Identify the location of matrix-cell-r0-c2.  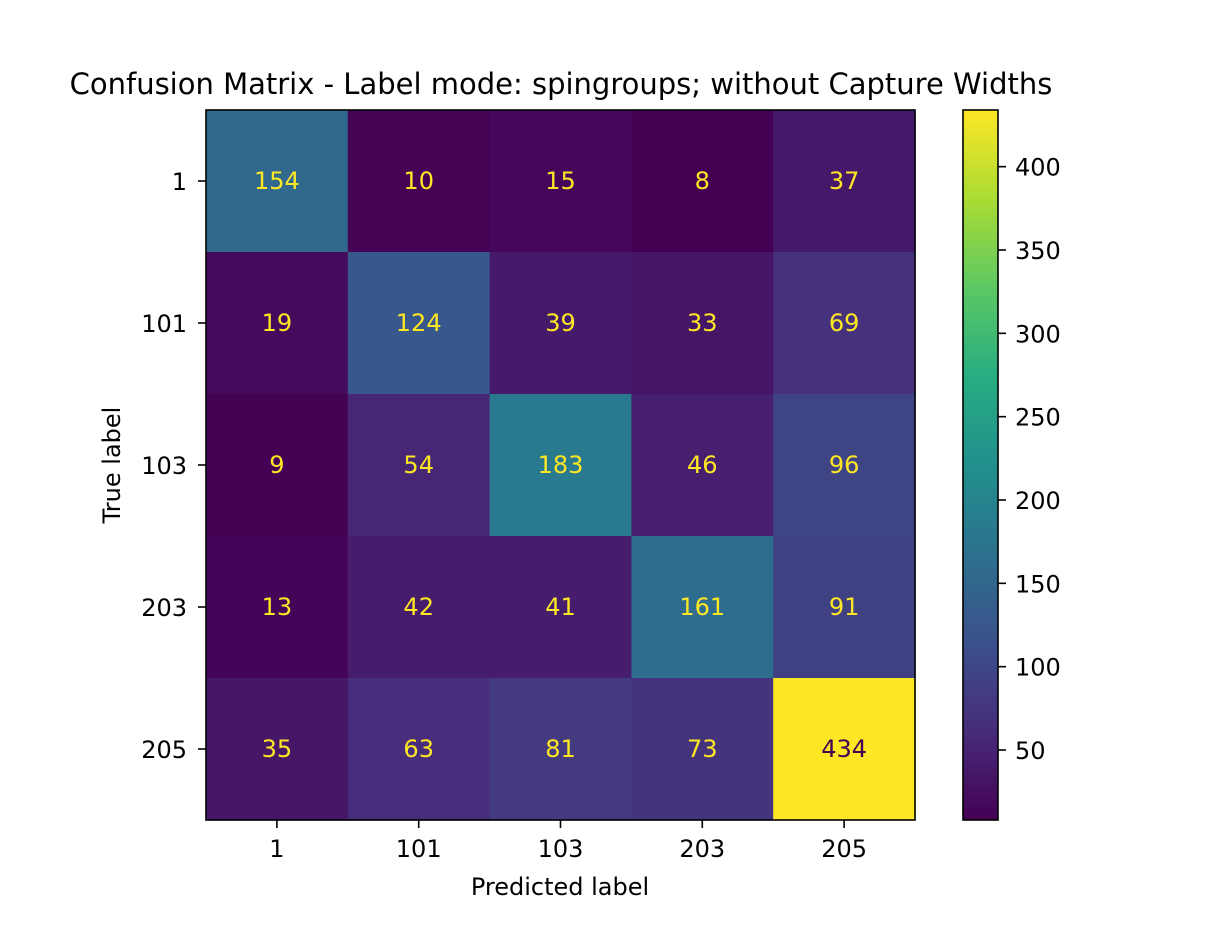
(560, 181).